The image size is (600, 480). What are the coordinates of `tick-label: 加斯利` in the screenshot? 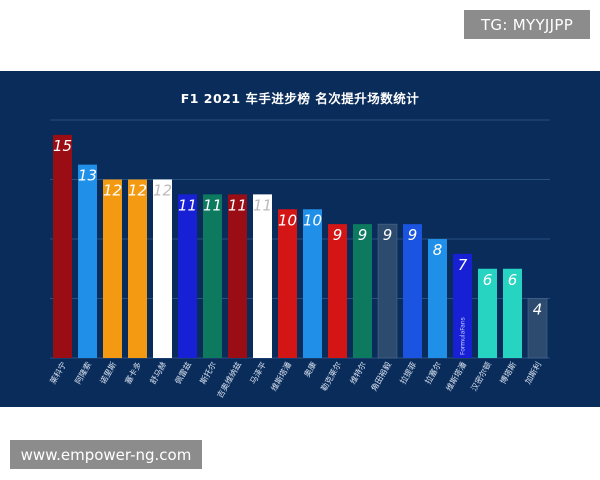 It's located at (533, 373).